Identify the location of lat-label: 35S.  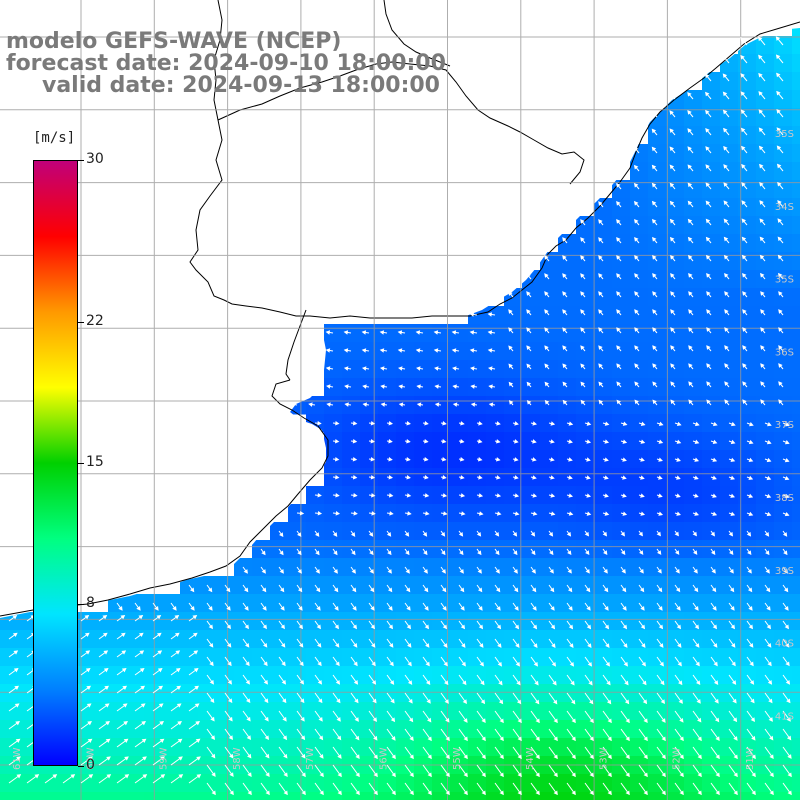
(784, 134).